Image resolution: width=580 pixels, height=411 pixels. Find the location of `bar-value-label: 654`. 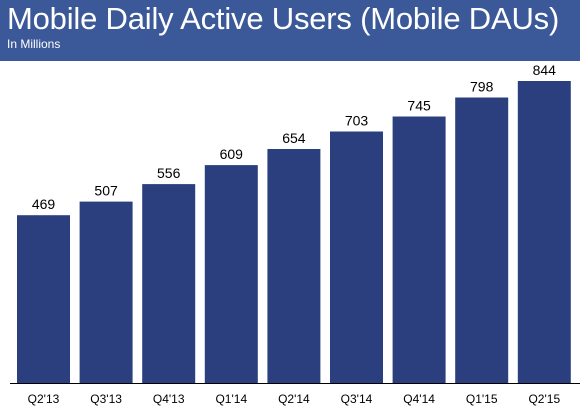

bar-value-label: 654 is located at coordinates (294, 138).